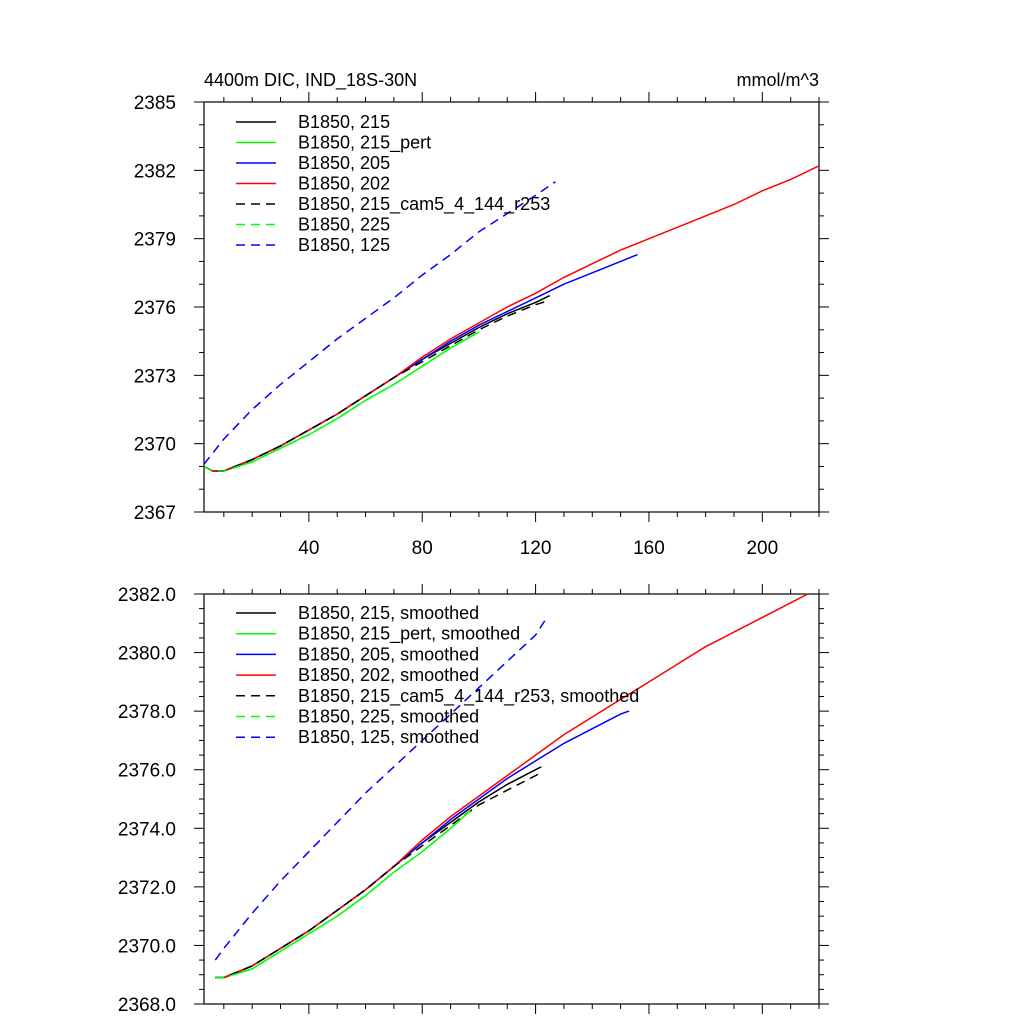 This screenshot has height=1024, width=1024. Describe the element at coordinates (155, 445) in the screenshot. I see `y-tick-label: 2370` at that location.